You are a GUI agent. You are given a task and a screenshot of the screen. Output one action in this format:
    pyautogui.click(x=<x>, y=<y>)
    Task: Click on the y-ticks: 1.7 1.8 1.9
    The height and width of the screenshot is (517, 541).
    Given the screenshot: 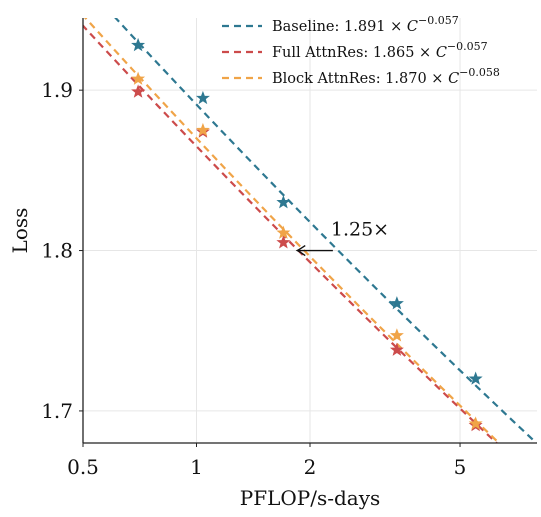 What is the action you would take?
    pyautogui.click(x=62, y=250)
    